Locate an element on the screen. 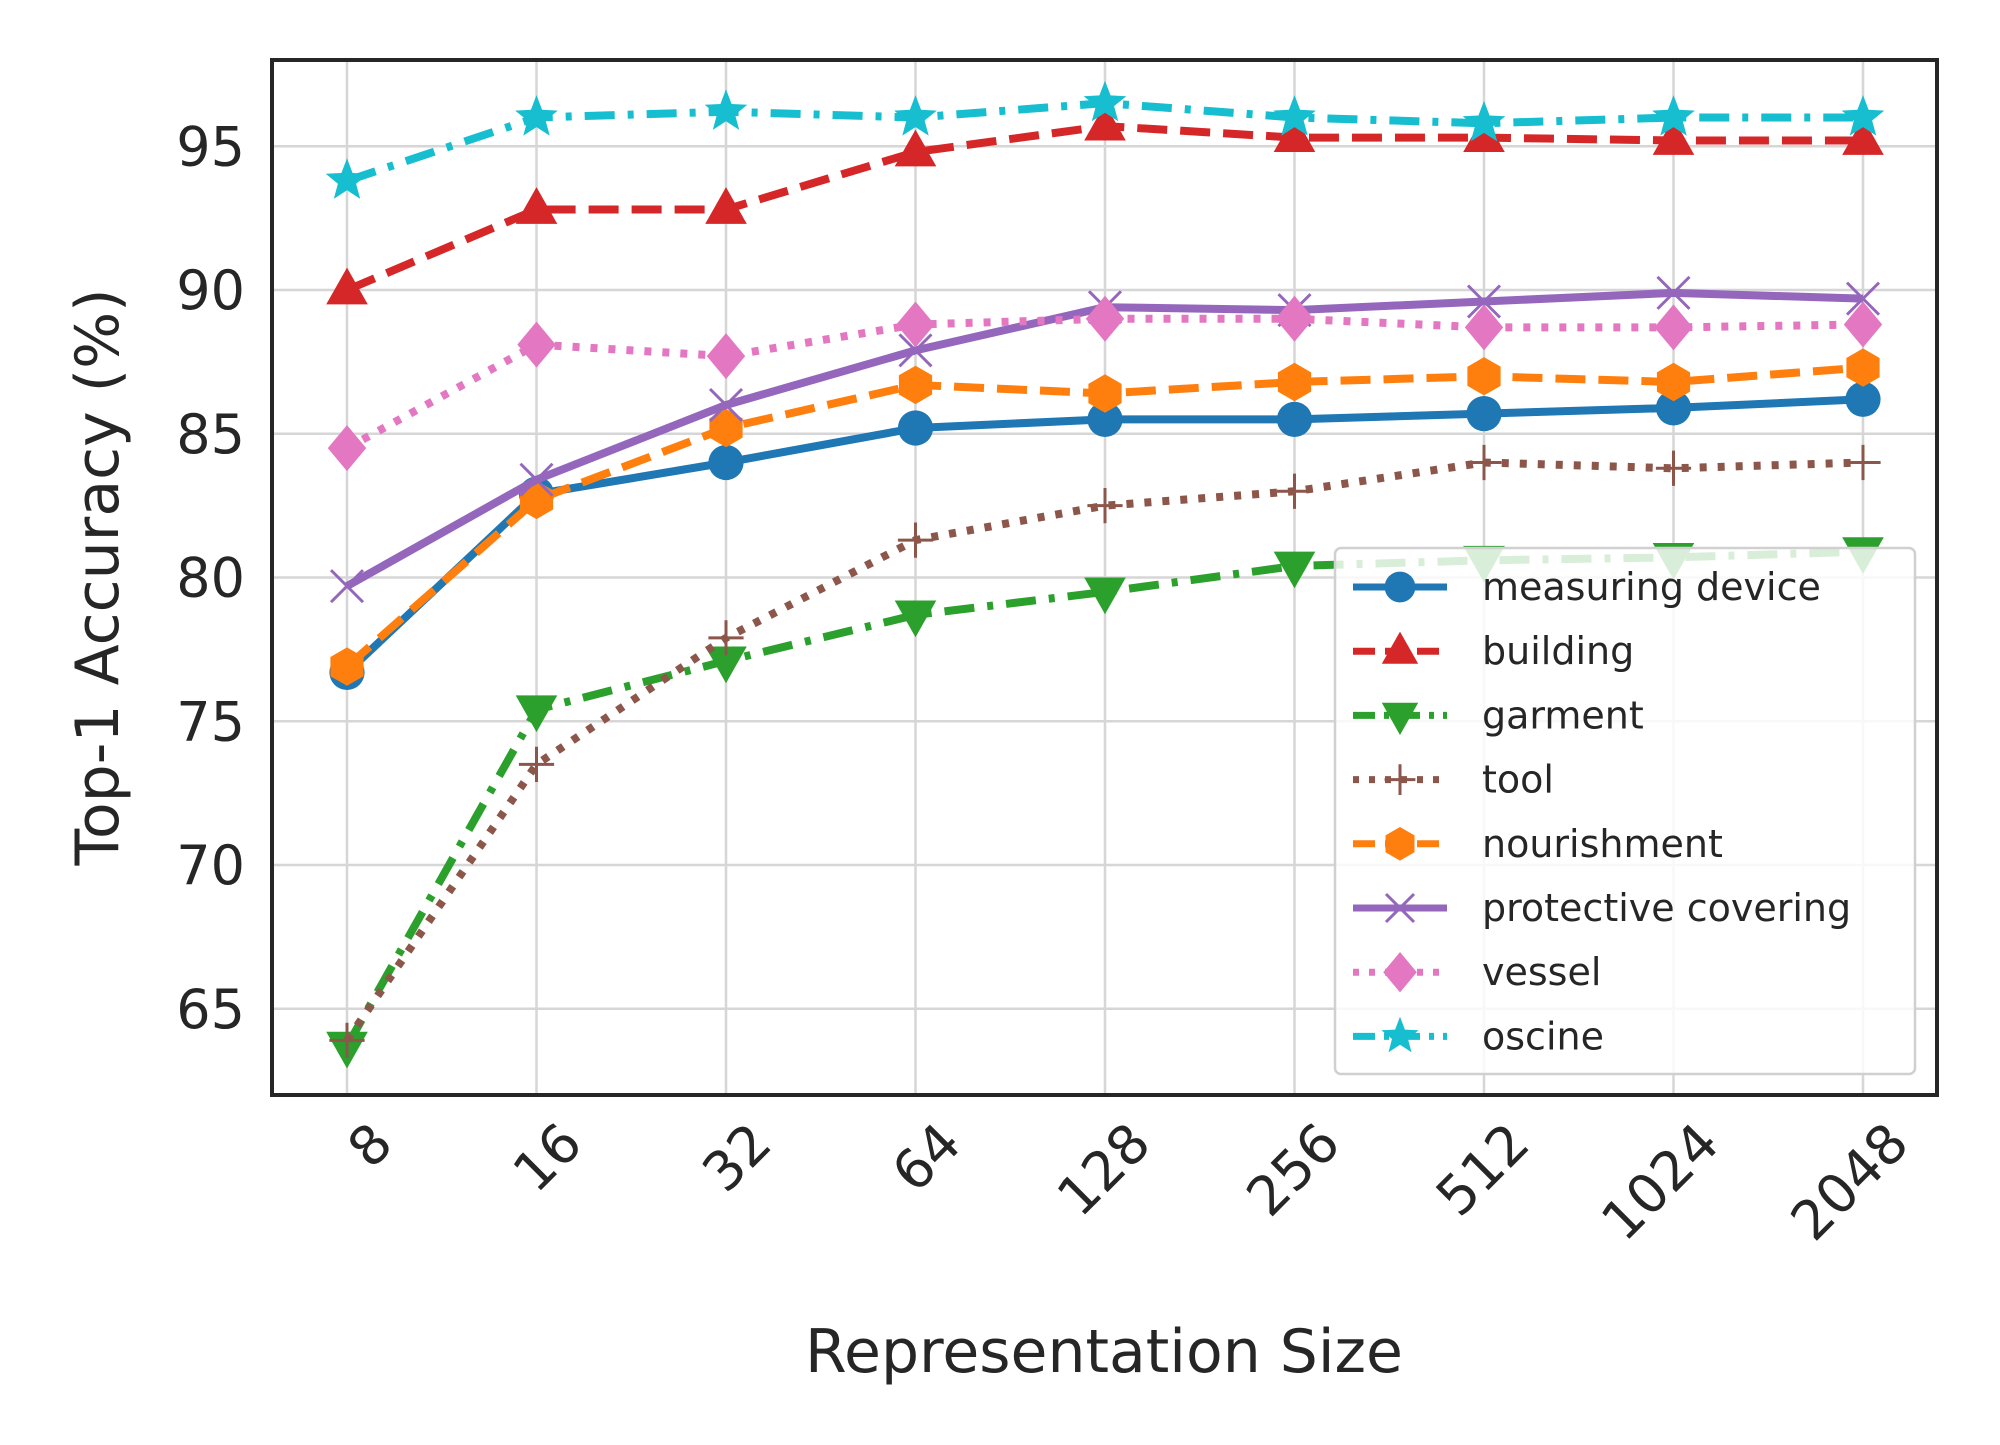 This screenshot has width=2000, height=1445. y-axis-title: Top-1 Accuracy (%) is located at coordinates (98, 578).